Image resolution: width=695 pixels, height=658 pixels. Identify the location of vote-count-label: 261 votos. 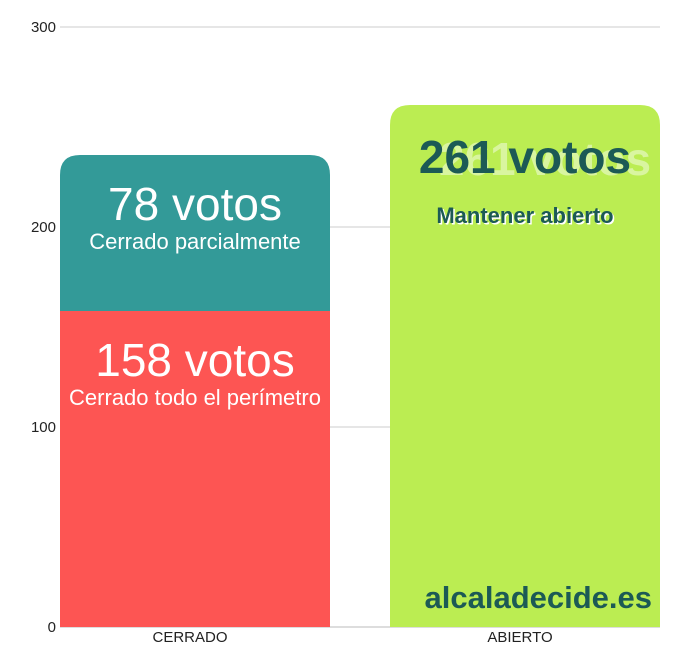
(525, 157).